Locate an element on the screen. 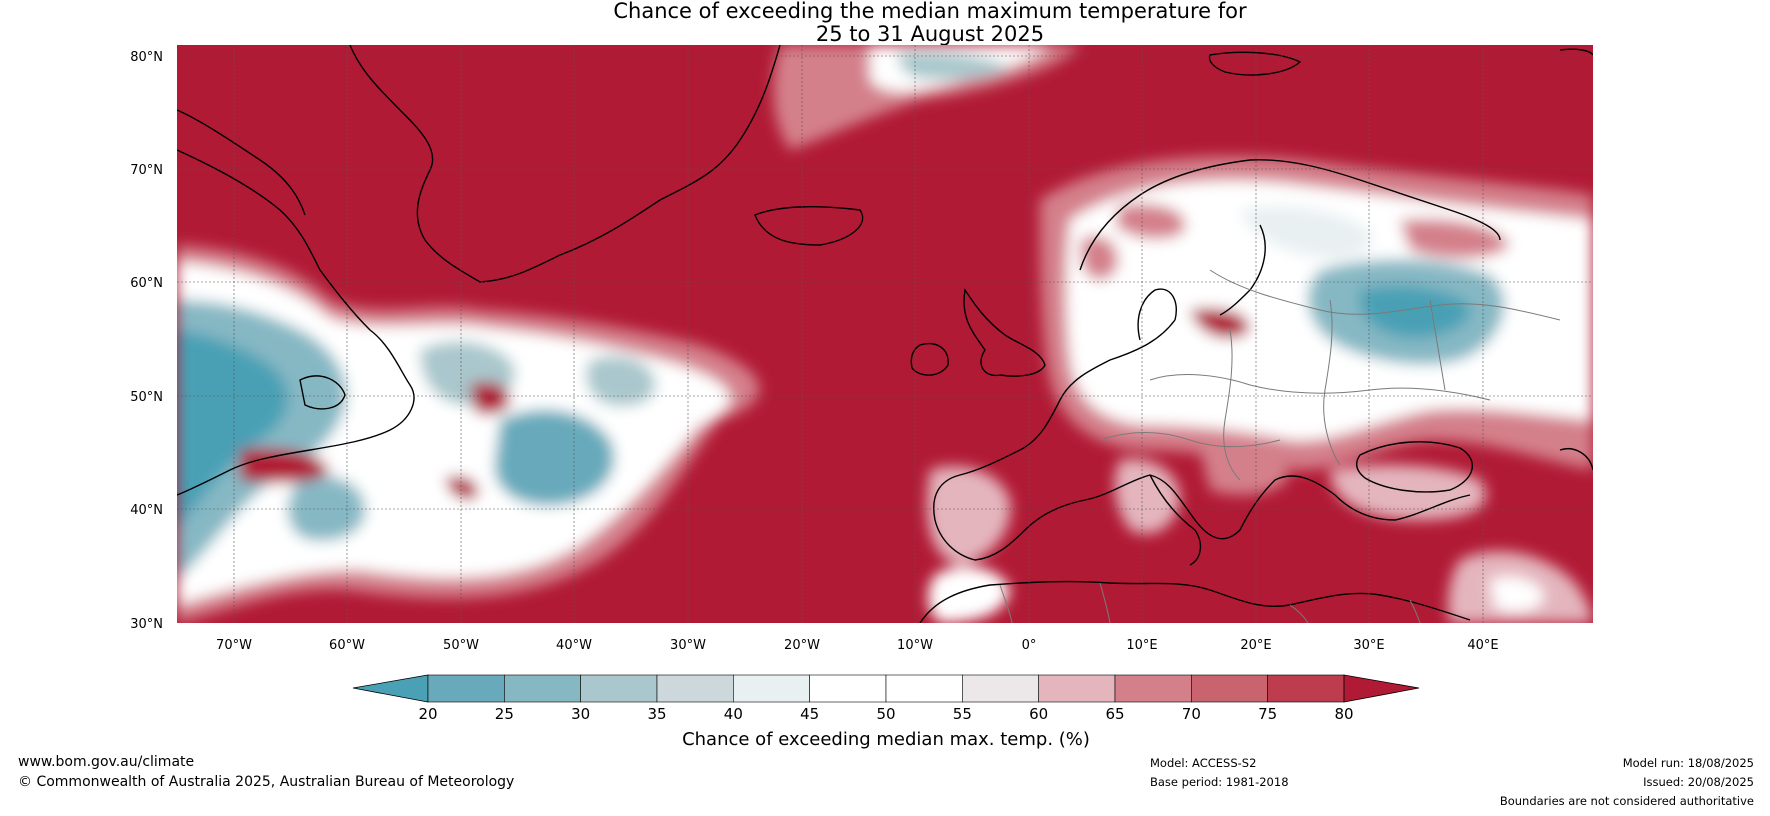  colorbar-segments is located at coordinates (886, 688).